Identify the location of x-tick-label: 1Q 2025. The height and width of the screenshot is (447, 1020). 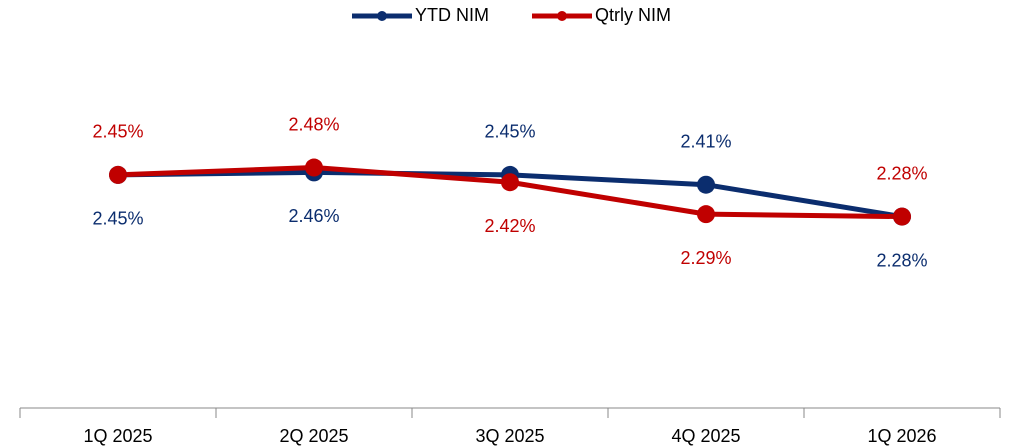
(117, 436).